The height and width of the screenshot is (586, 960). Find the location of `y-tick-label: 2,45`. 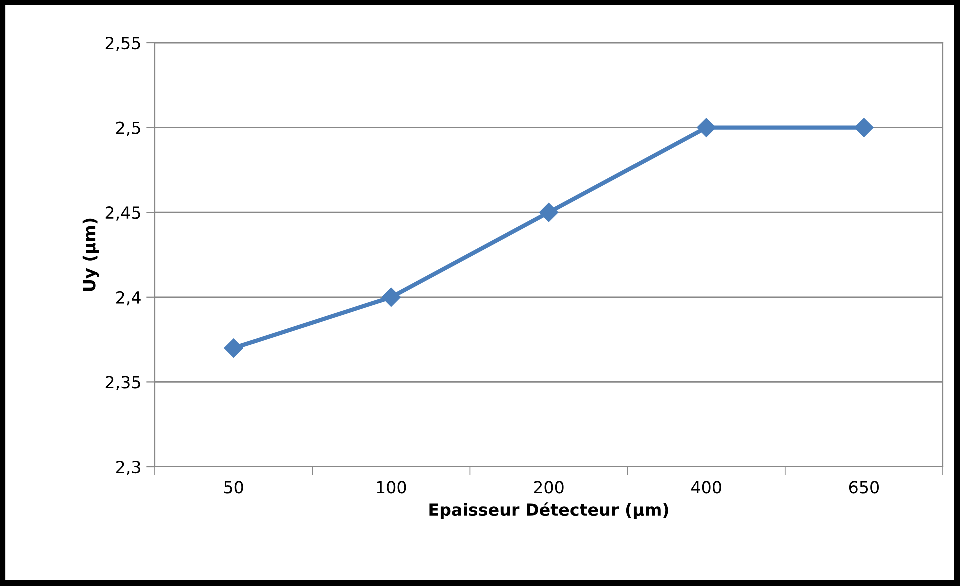

y-tick-label: 2,45 is located at coordinates (123, 213).